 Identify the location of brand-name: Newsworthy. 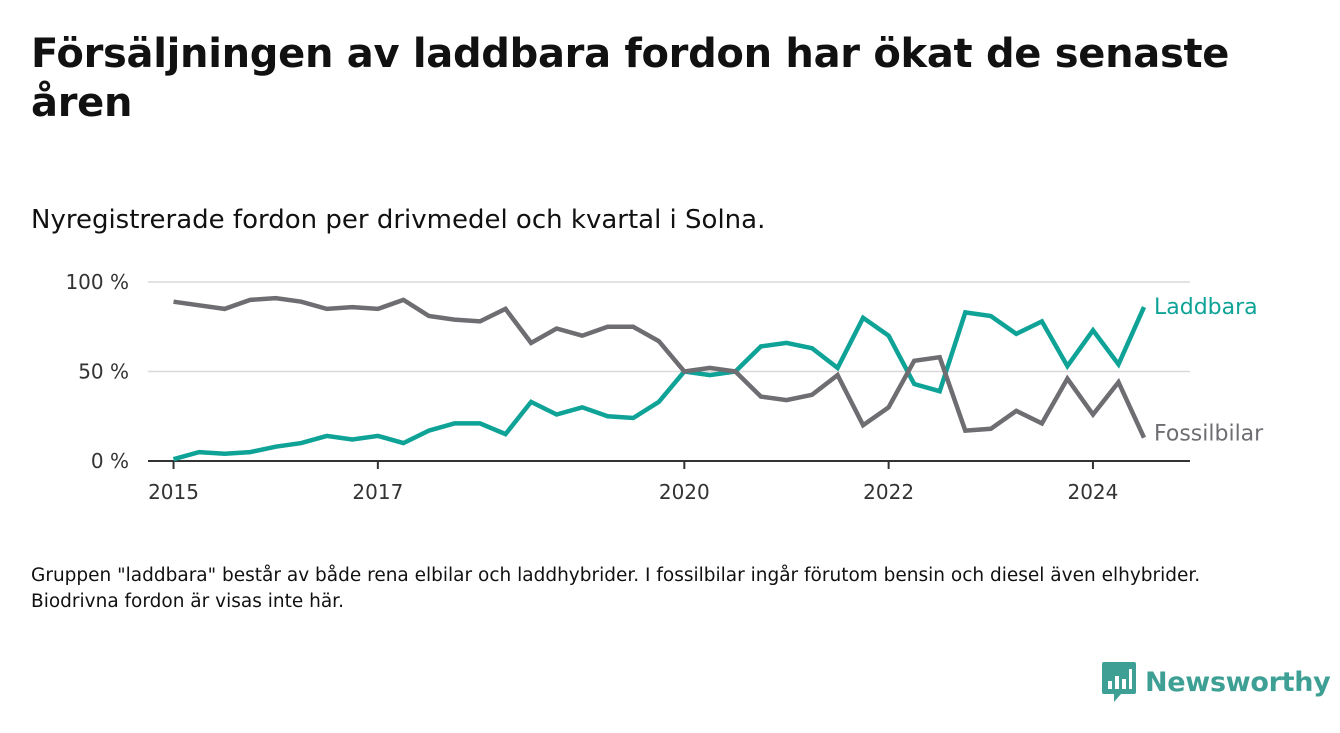
(1238, 682).